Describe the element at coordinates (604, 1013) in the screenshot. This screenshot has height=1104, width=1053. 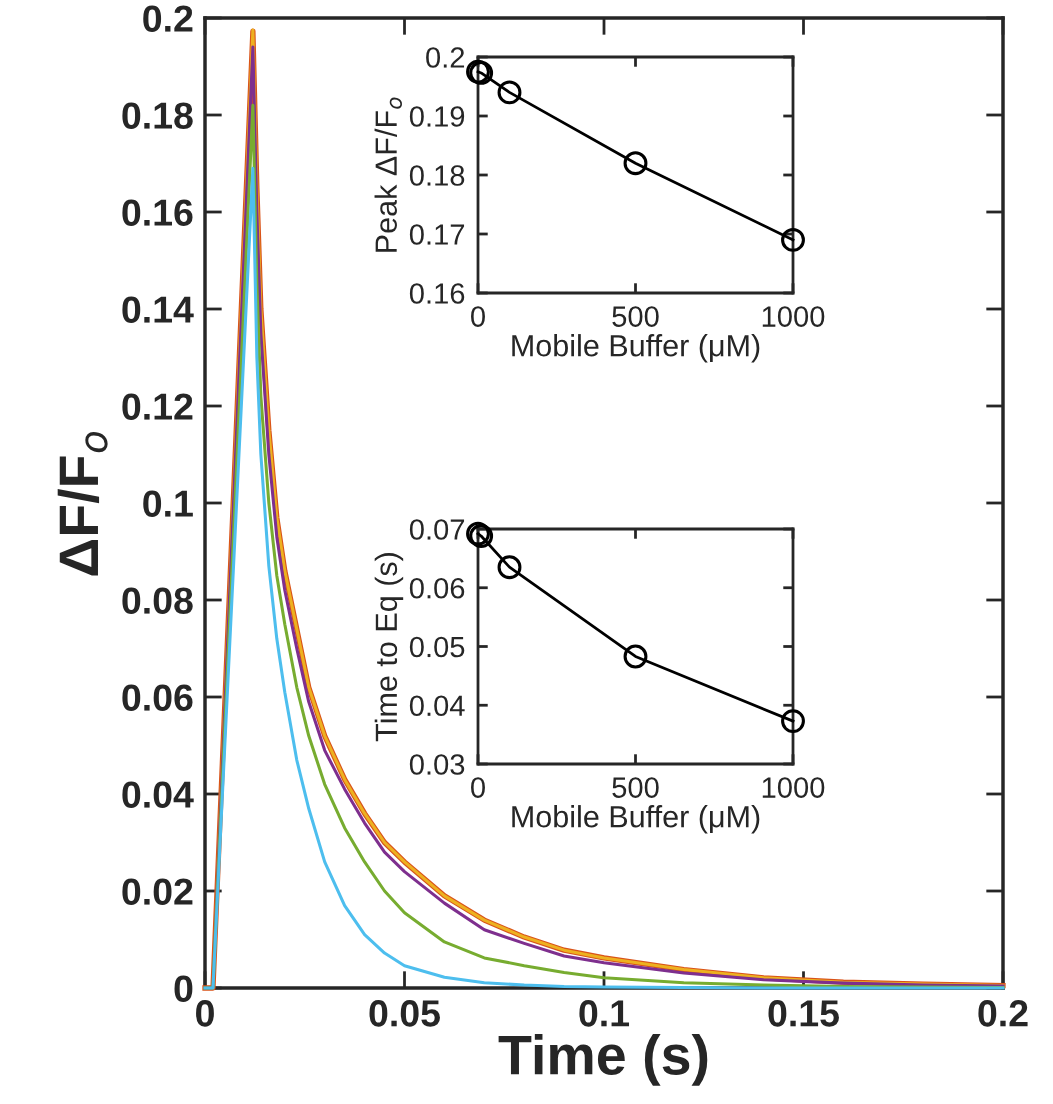
I see `x-tick-label: 0.1` at that location.